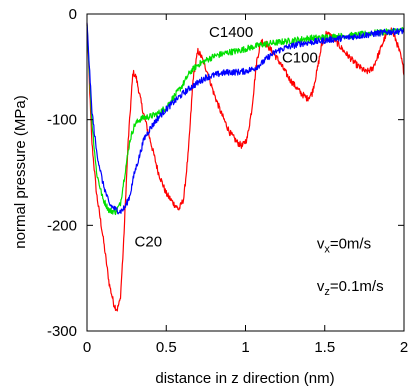  I want to click on annotation-c1400: C1400, so click(231, 32).